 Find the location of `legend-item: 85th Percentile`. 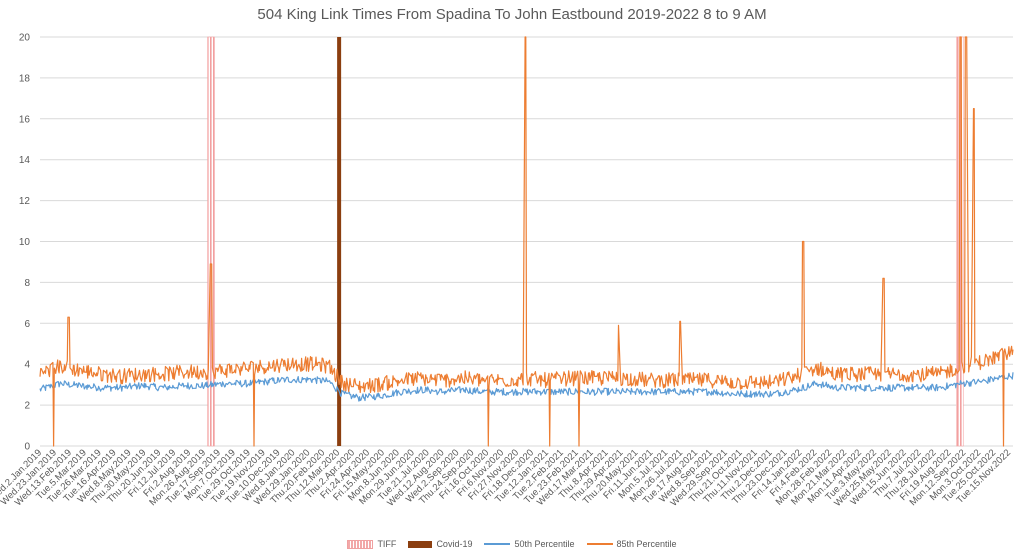

legend-item: 85th Percentile is located at coordinates (631, 543).